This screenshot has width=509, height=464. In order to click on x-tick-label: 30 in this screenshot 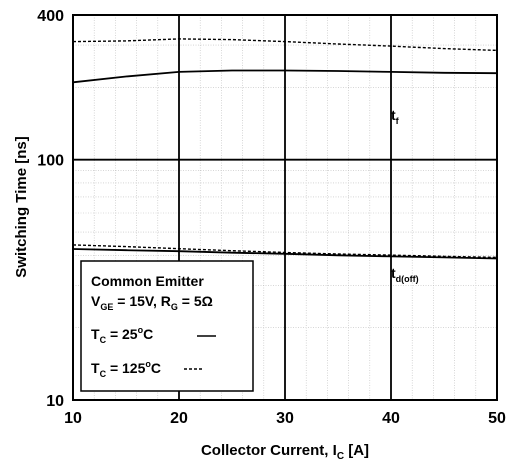, I will do `click(285, 418)`.